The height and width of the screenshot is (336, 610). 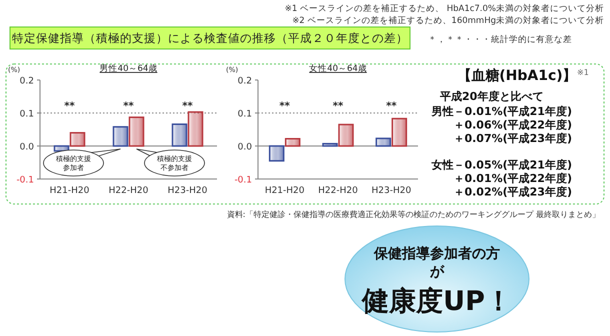 What do you see at coordinates (501, 165) in the screenshot?
I see `text: 女性－0.05%(平成21年度)` at bounding box center [501, 165].